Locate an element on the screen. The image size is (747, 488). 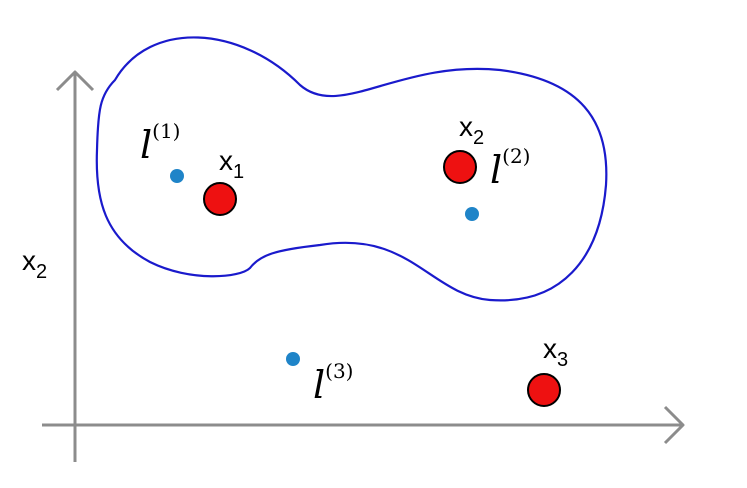
point-x1 is located at coordinates (220, 199).